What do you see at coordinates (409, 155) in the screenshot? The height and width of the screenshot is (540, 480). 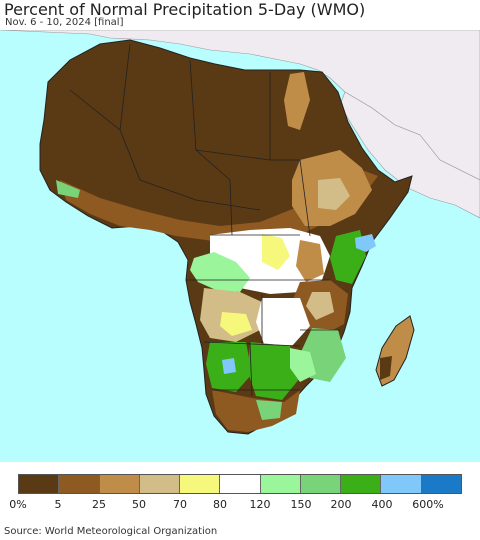 I see `arabian-peninsula` at bounding box center [409, 155].